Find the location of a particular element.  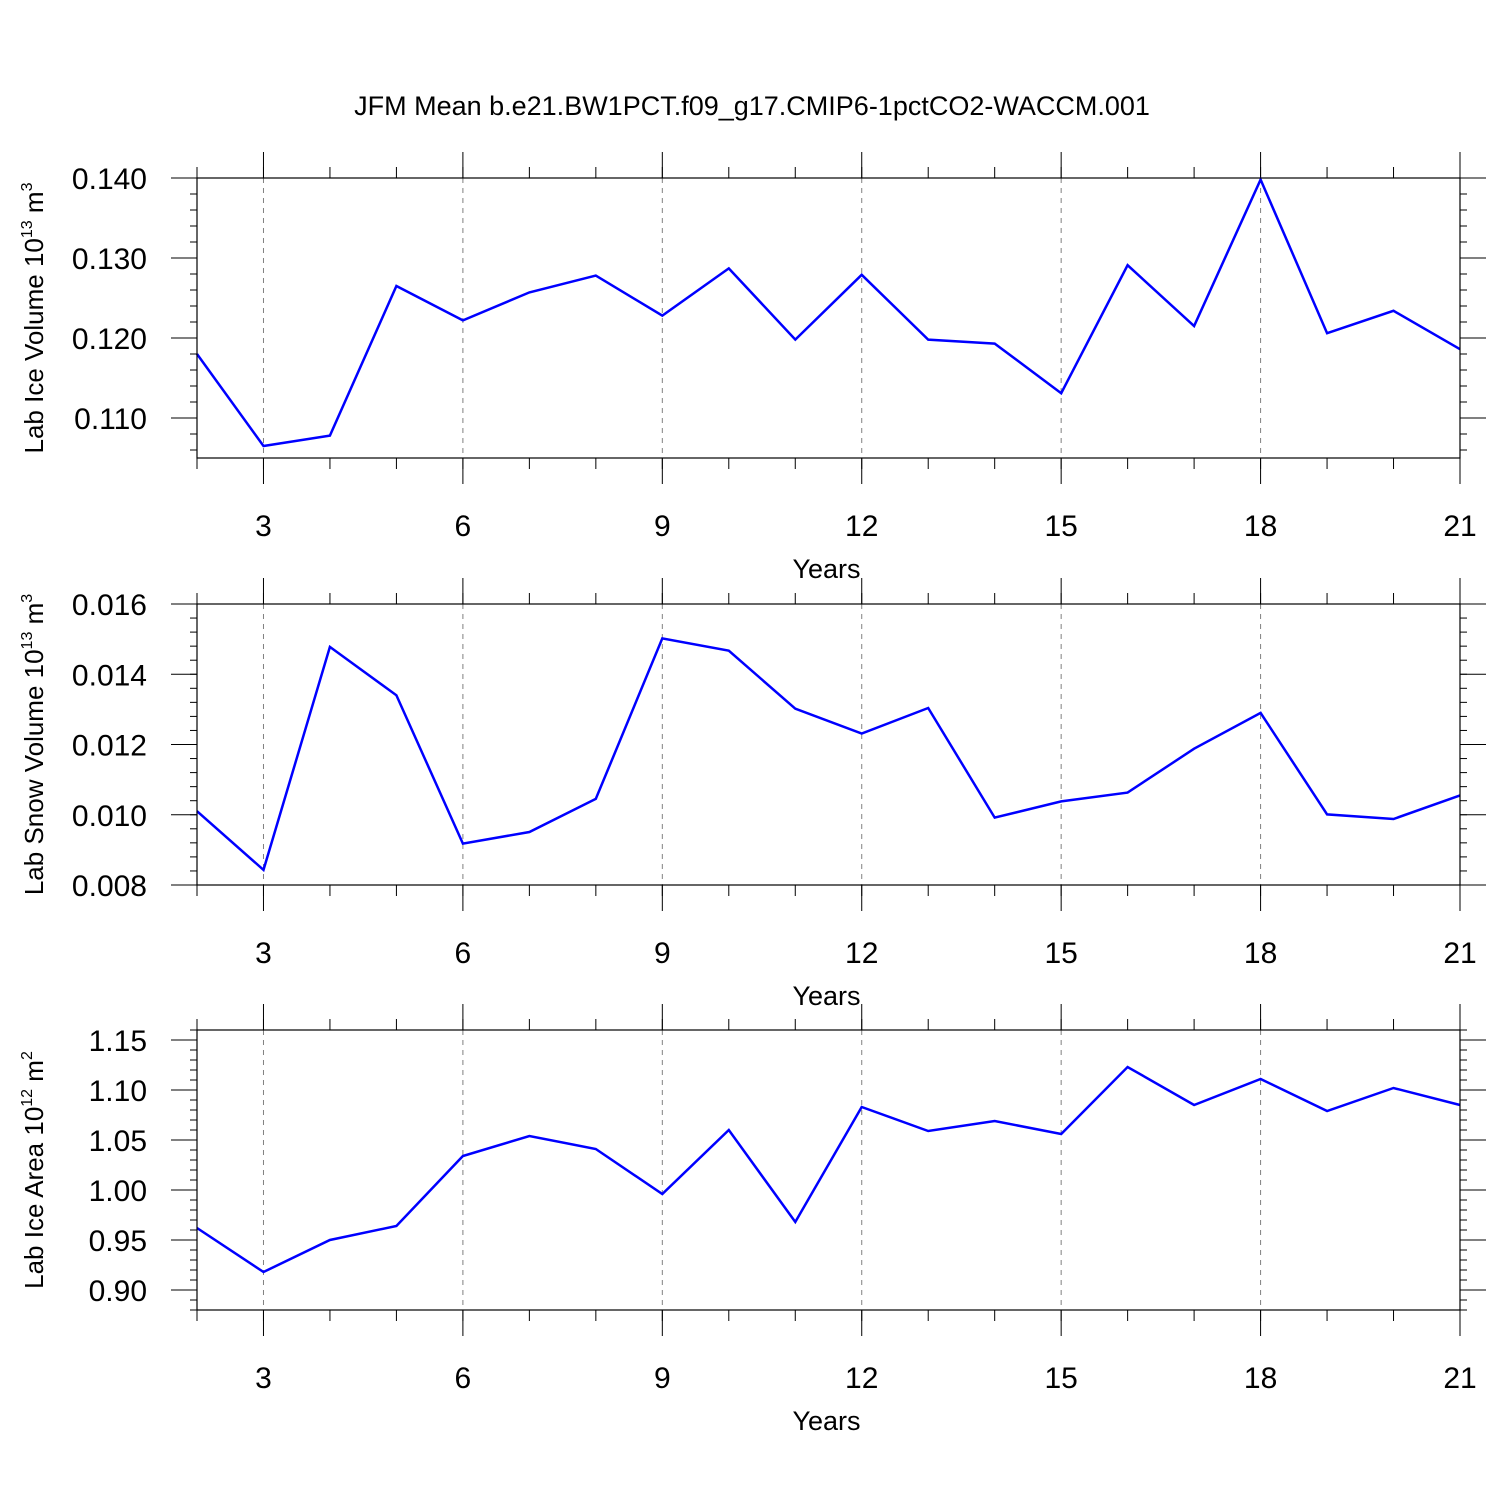

y-tick-label: 0.130 is located at coordinates (109, 259).